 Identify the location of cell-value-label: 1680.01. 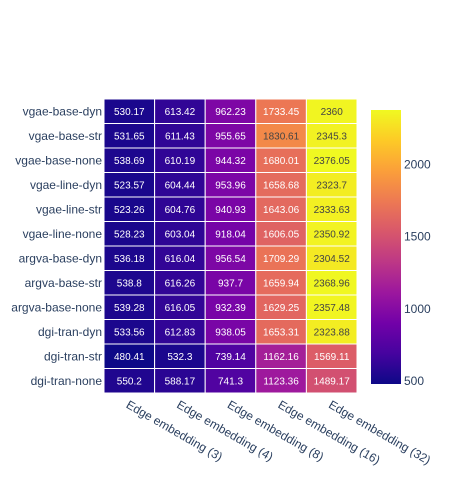
(281, 161).